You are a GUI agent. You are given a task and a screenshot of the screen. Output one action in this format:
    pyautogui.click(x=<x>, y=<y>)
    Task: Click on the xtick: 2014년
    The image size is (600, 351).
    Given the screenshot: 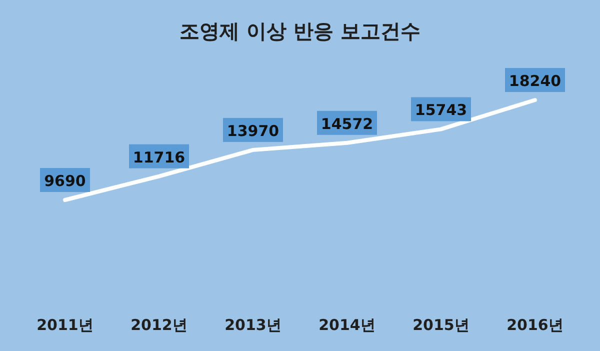 What is the action you would take?
    pyautogui.click(x=347, y=325)
    